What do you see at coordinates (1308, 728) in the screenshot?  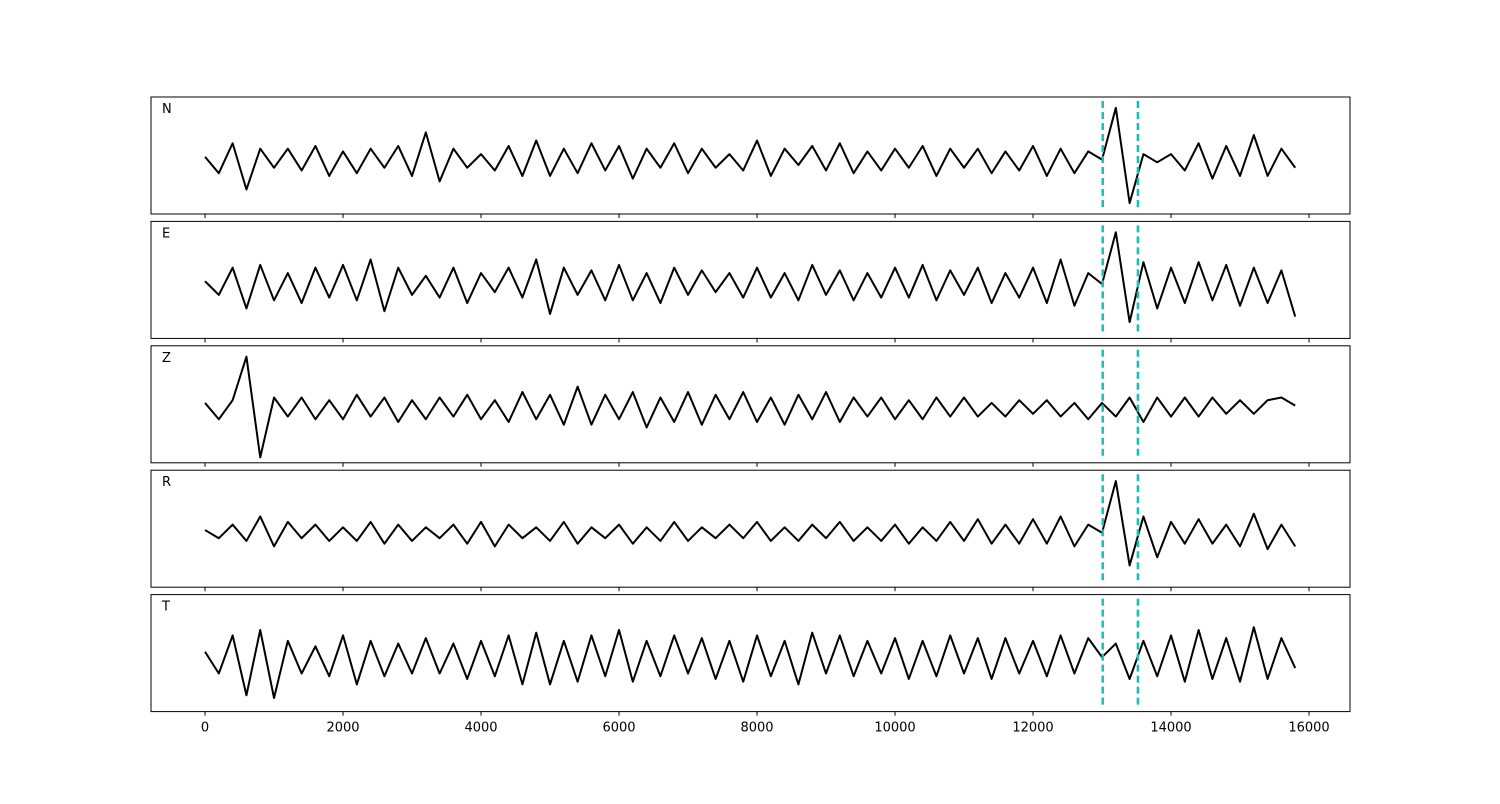 I see `x-tick-label: 16000` at bounding box center [1308, 728].